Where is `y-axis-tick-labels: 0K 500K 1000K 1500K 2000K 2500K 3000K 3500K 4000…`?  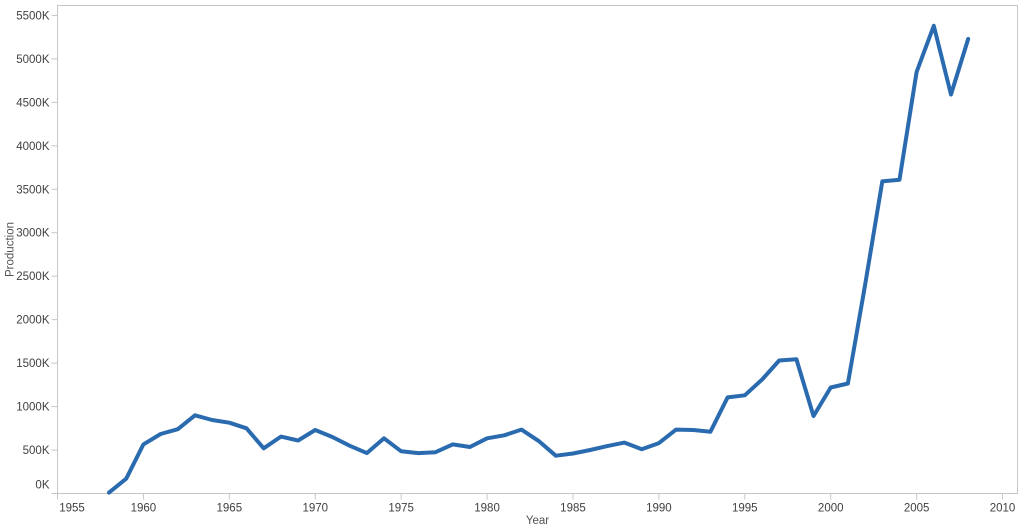
y-axis-tick-labels: 0K 500K 1000K 1500K 2000K 2500K 3000K 3500K 4000… is located at coordinates (33, 250).